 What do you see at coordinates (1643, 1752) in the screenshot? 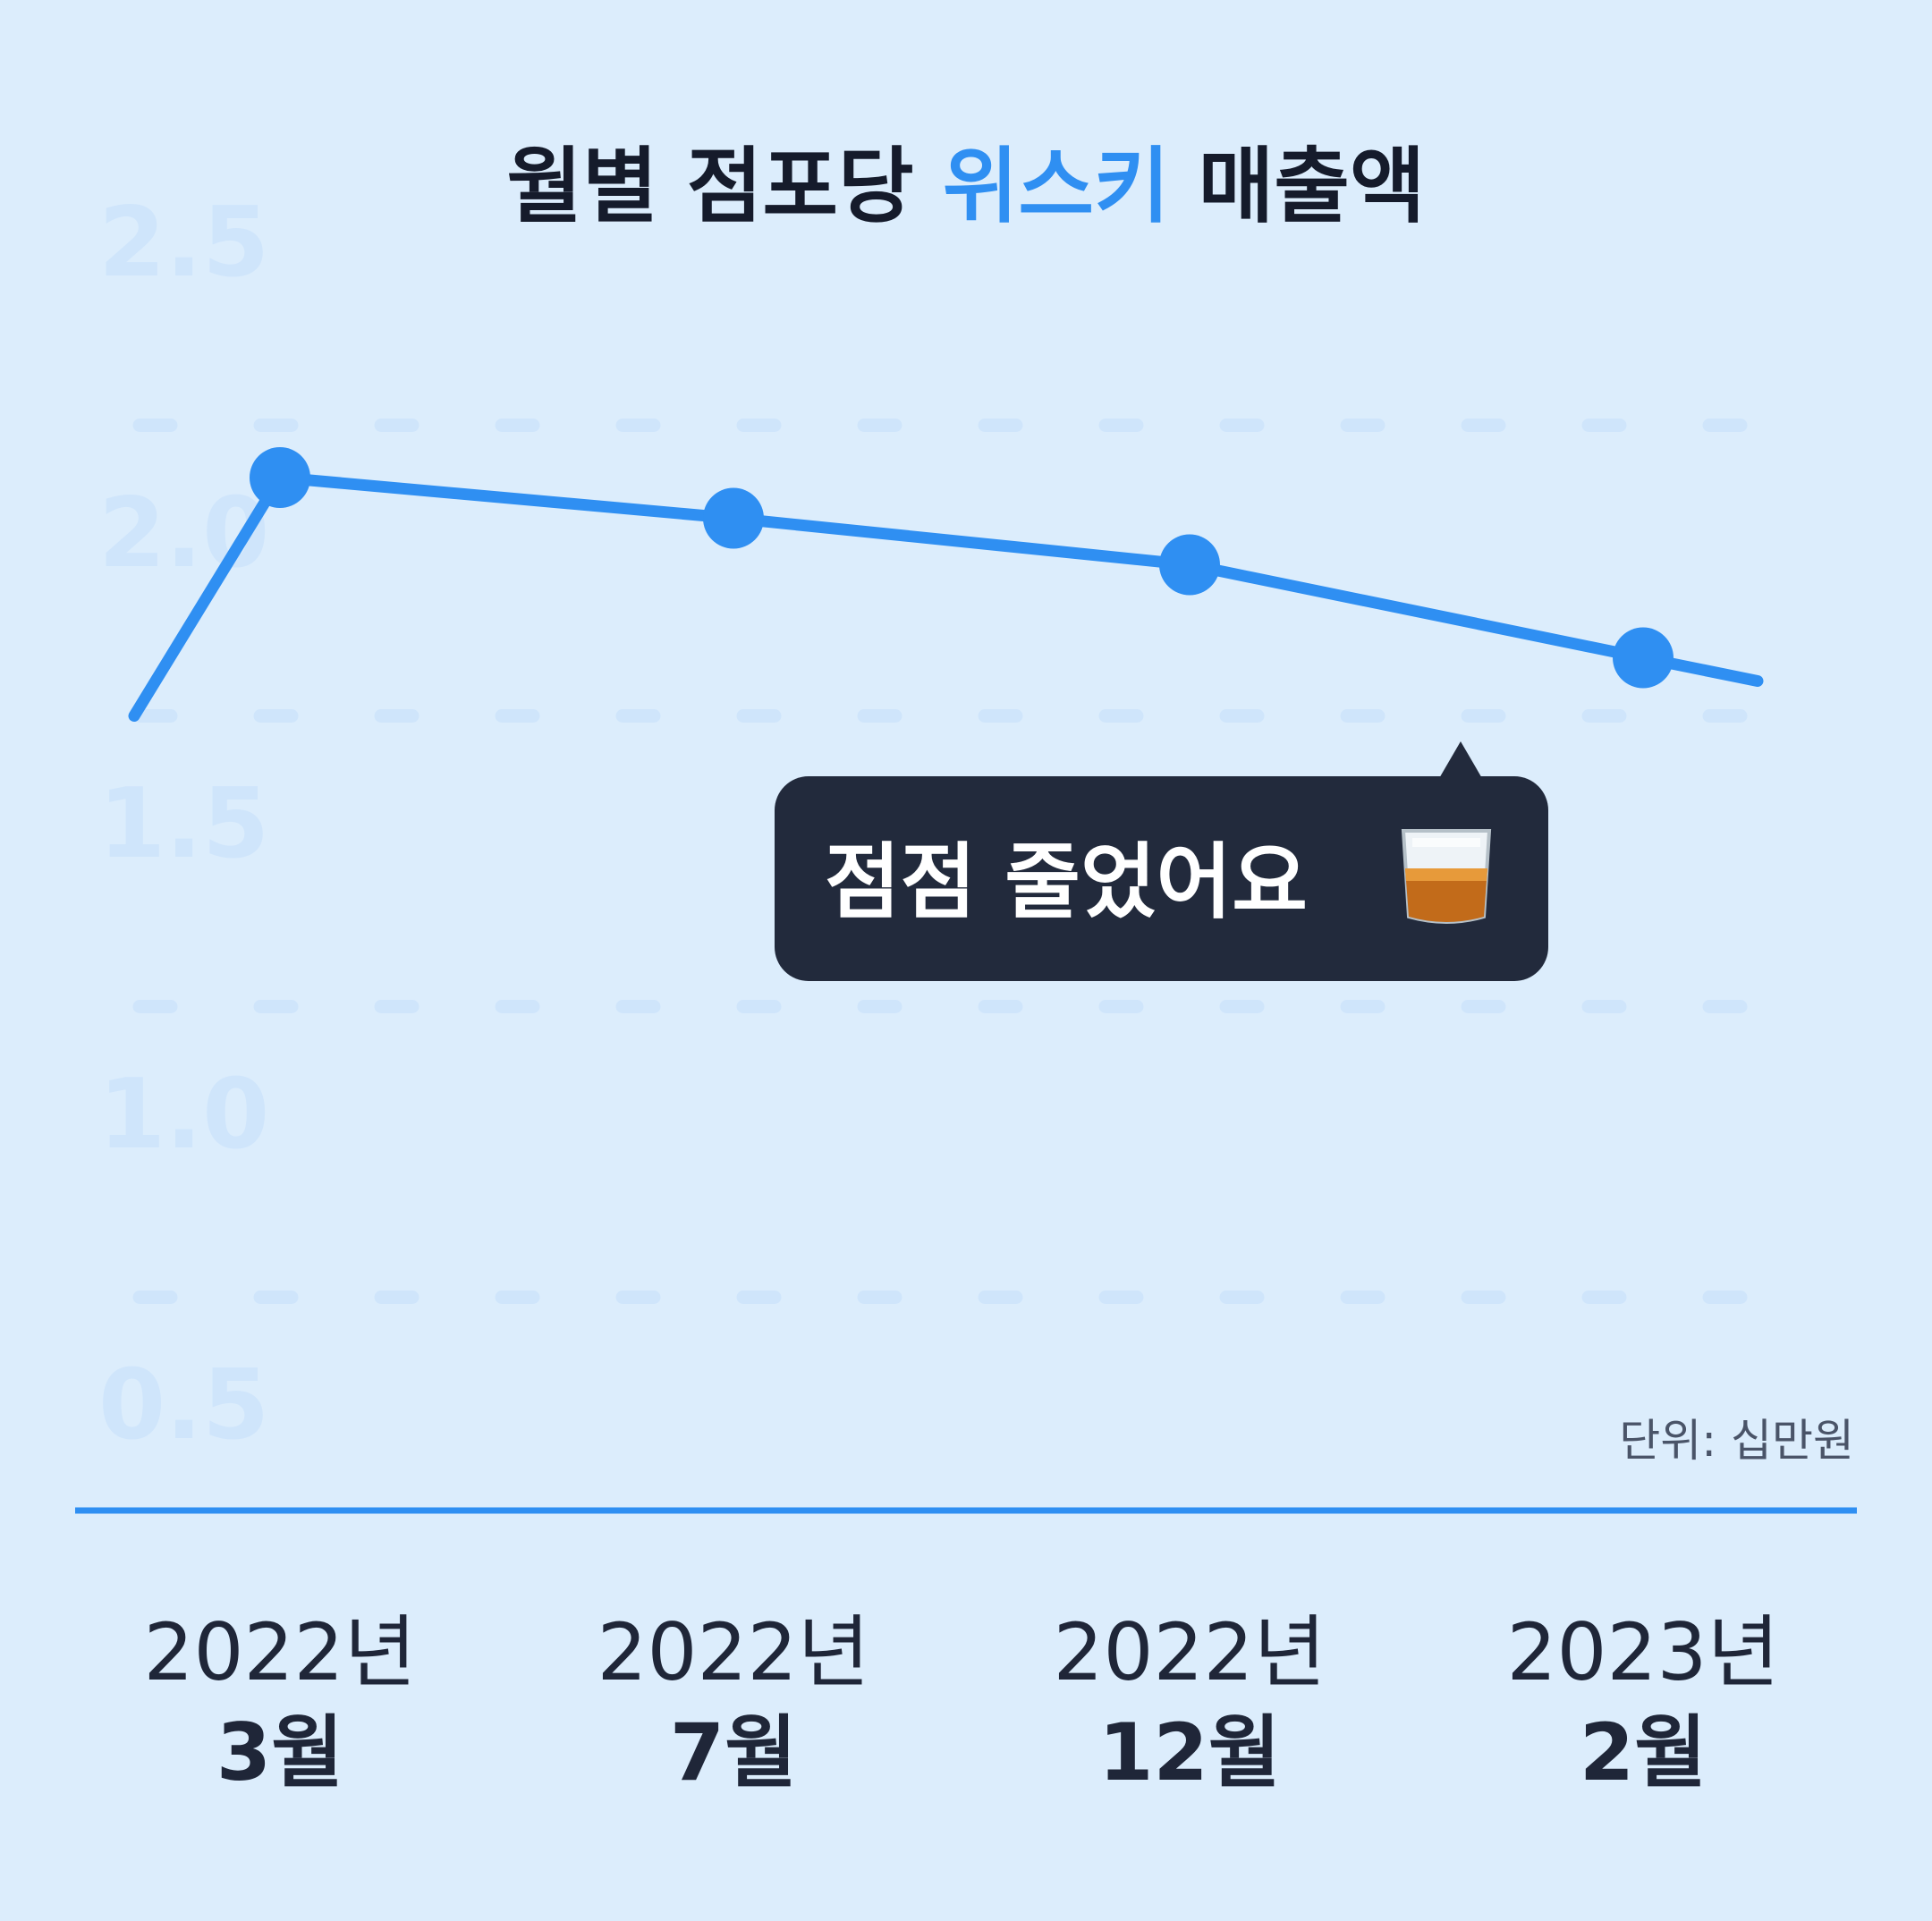
I see `x-tick-month: 2월` at bounding box center [1643, 1752].